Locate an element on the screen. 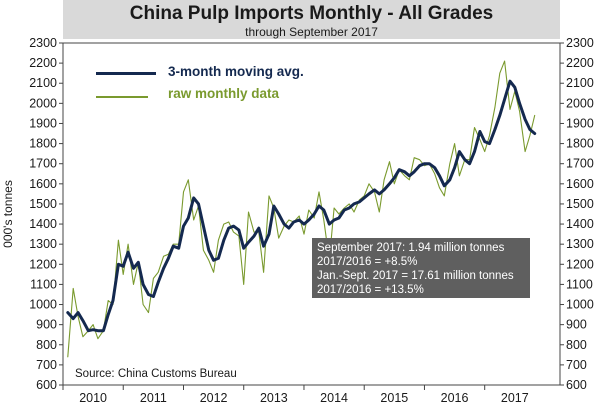 The image size is (603, 410). x-tick-label: 2012 is located at coordinates (214, 398).